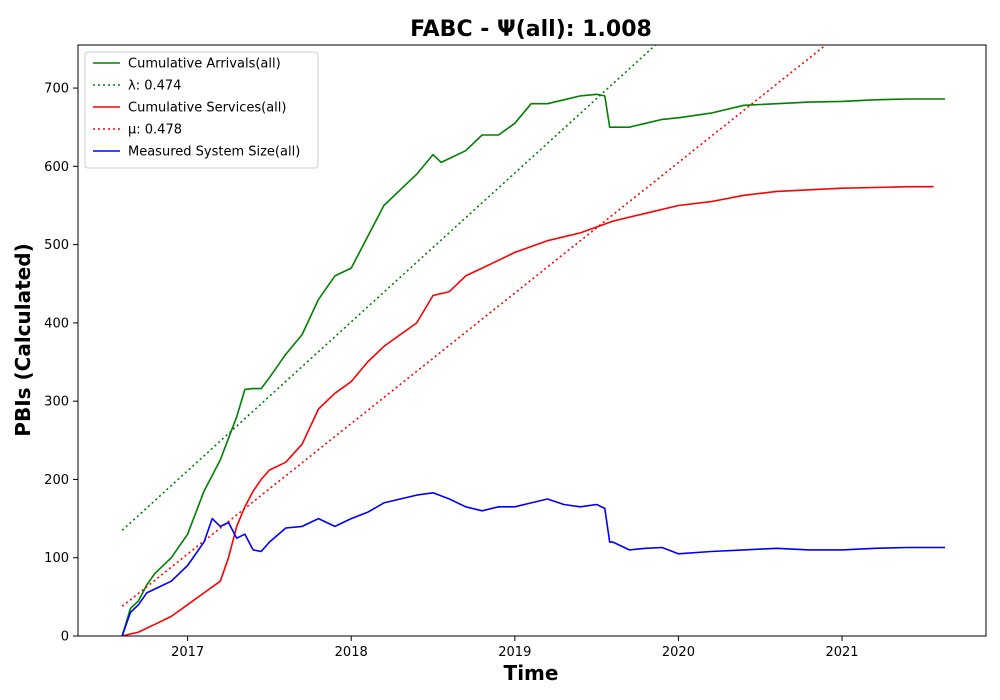  I want to click on x-tick-label: 2018, so click(351, 652).